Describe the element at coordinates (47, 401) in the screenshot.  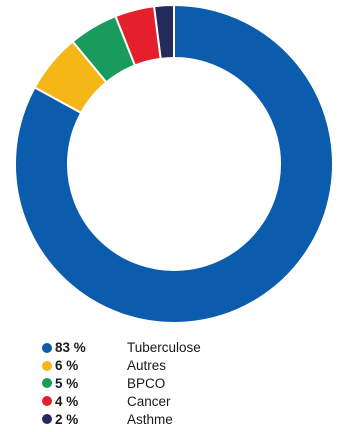
I see `legend-swatch-cancer` at that location.